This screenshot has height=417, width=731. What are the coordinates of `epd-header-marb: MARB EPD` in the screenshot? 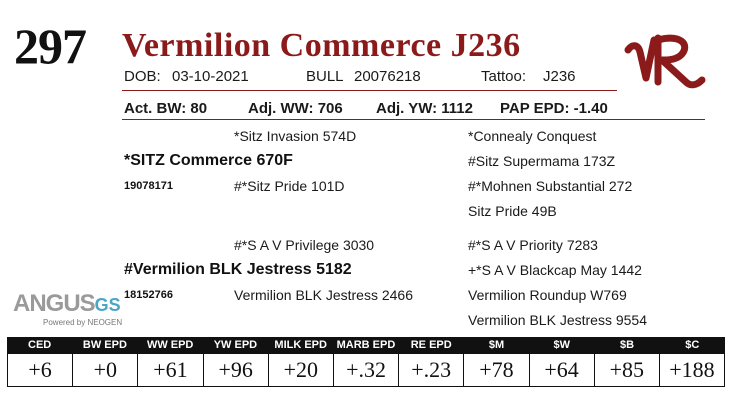 It's located at (366, 345).